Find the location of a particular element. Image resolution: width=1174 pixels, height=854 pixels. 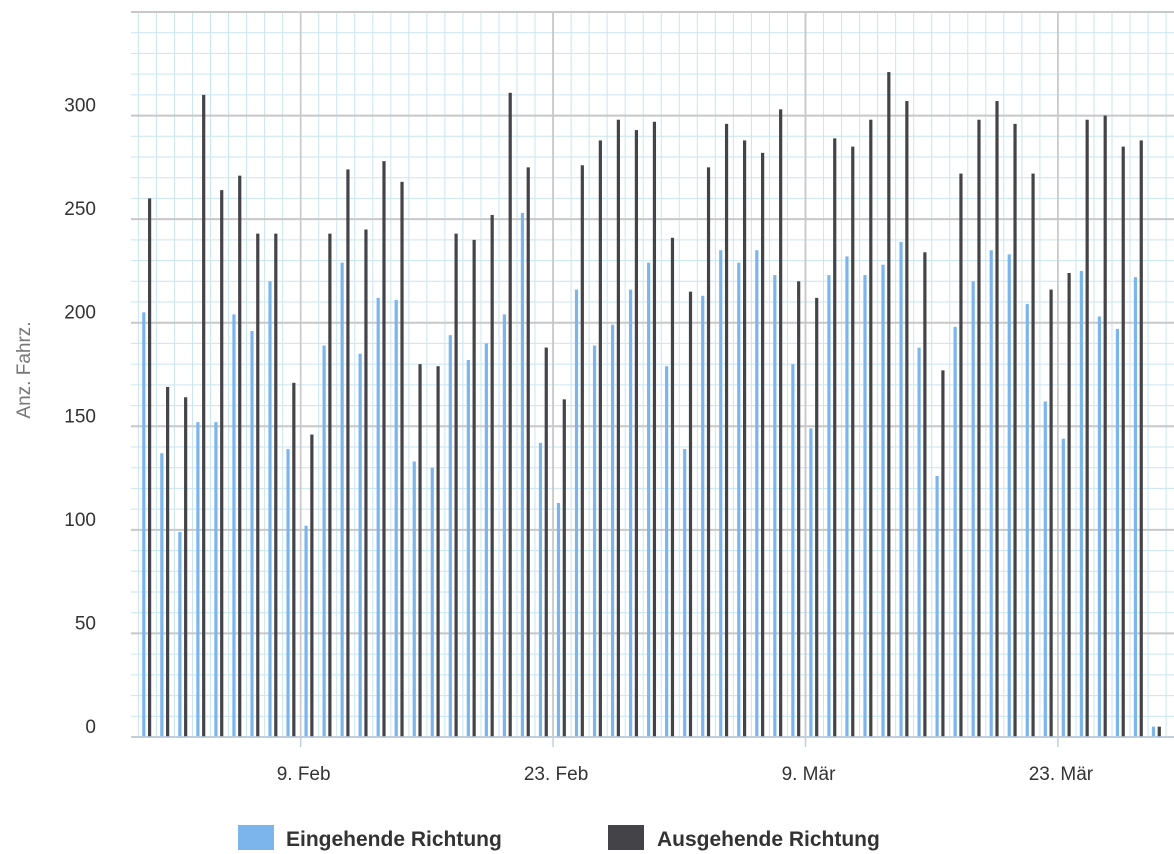

legend-item-outgoing: Ausgehende Richtung is located at coordinates (744, 838).